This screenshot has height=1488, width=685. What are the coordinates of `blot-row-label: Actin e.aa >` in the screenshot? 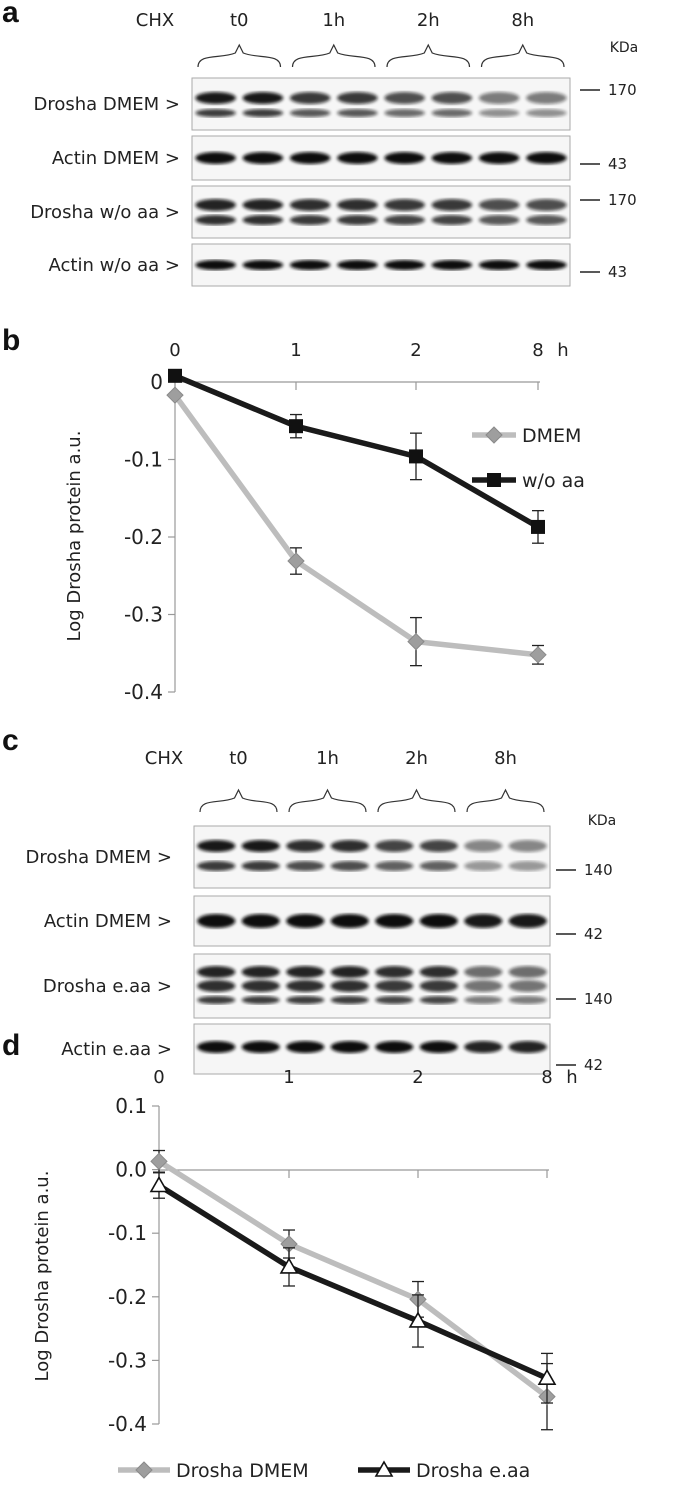 It's located at (116, 1049).